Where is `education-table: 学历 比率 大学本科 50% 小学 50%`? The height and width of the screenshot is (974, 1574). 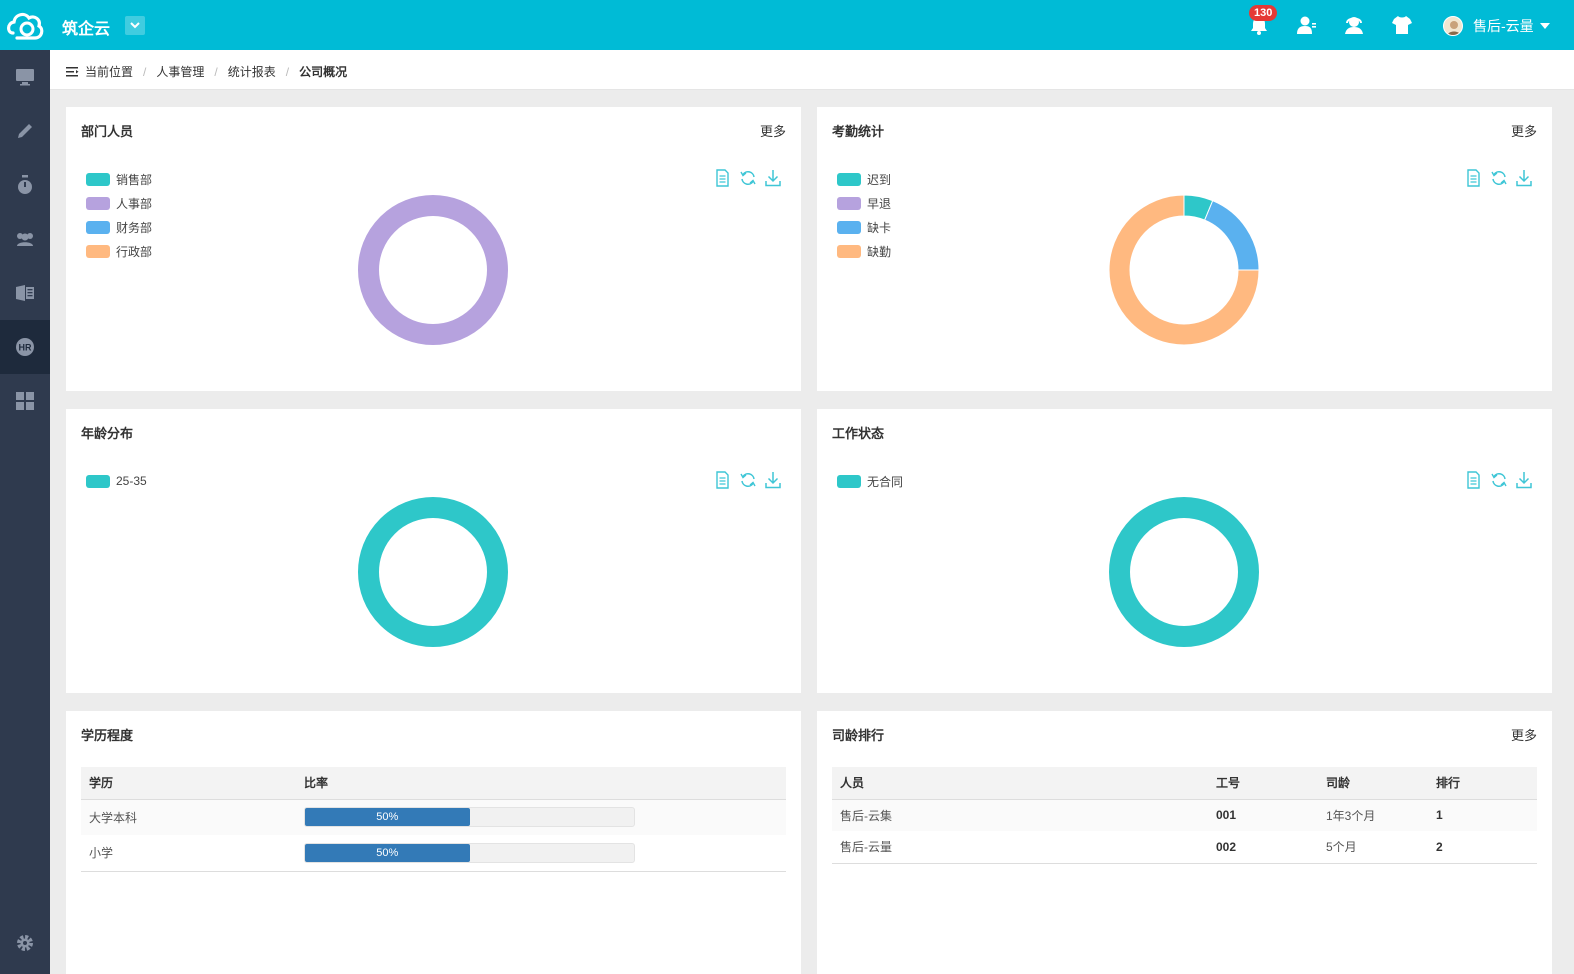 education-table: 学历 比率 大学本科 50% 小学 50% is located at coordinates (433, 819).